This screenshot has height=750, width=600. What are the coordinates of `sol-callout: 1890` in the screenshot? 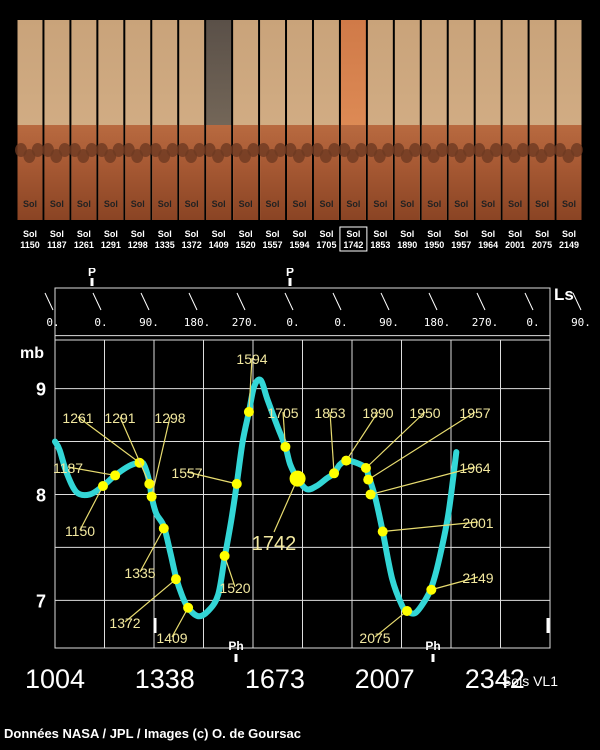 It's located at (367, 435).